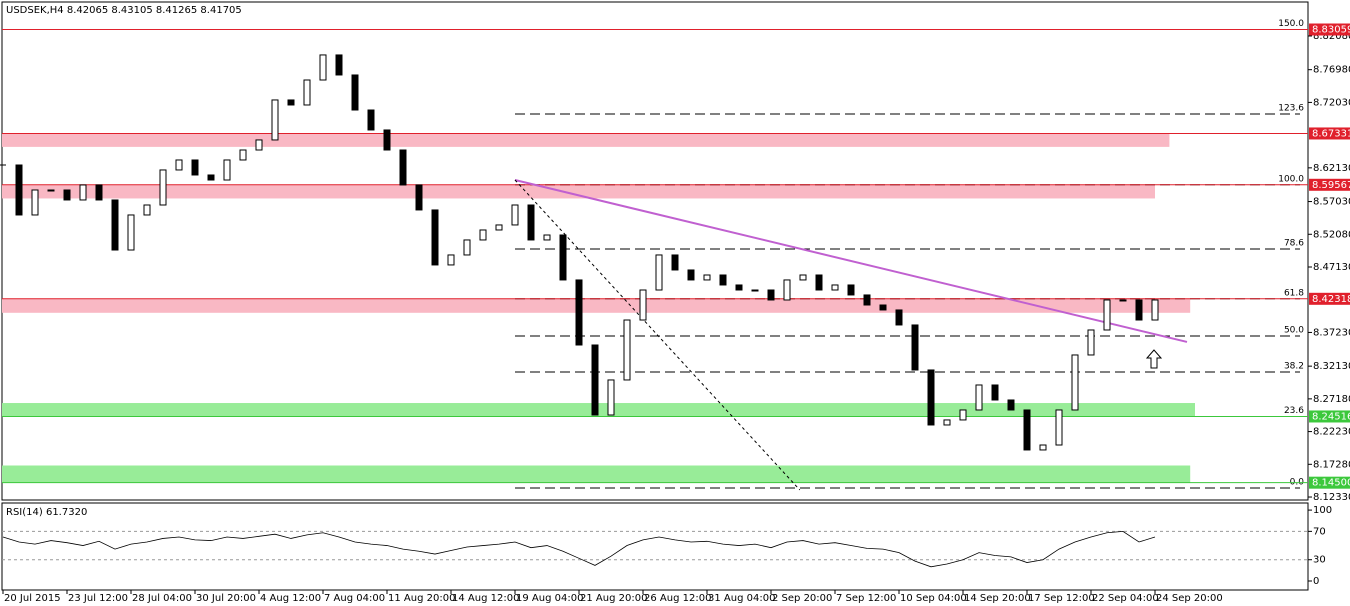 The height and width of the screenshot is (606, 1350). What do you see at coordinates (1331, 102) in the screenshot?
I see `y-tick-label: 8.72030` at bounding box center [1331, 102].